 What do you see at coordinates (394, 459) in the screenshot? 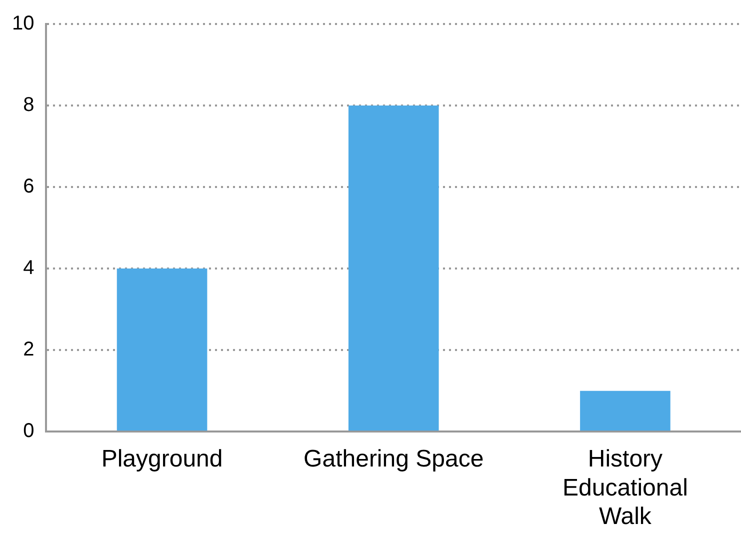
I see `x-tick-label: Gathering Space` at bounding box center [394, 459].